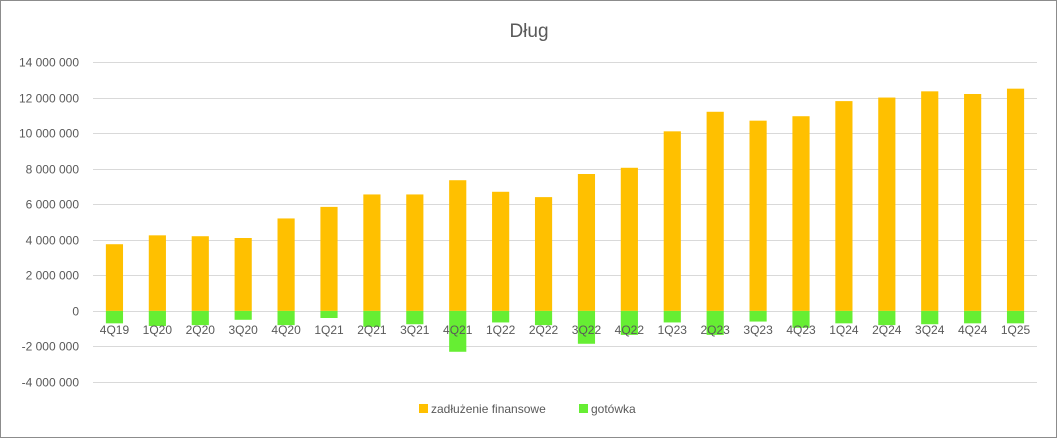 Image resolution: width=1057 pixels, height=439 pixels. What do you see at coordinates (49, 63) in the screenshot?
I see `y-tick-label: 14 000 000` at bounding box center [49, 63].